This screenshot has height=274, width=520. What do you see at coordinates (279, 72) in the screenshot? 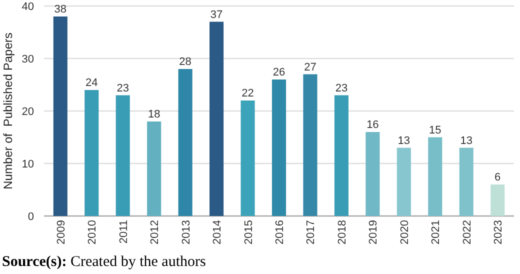
I see `data-label: 26` at bounding box center [279, 72].